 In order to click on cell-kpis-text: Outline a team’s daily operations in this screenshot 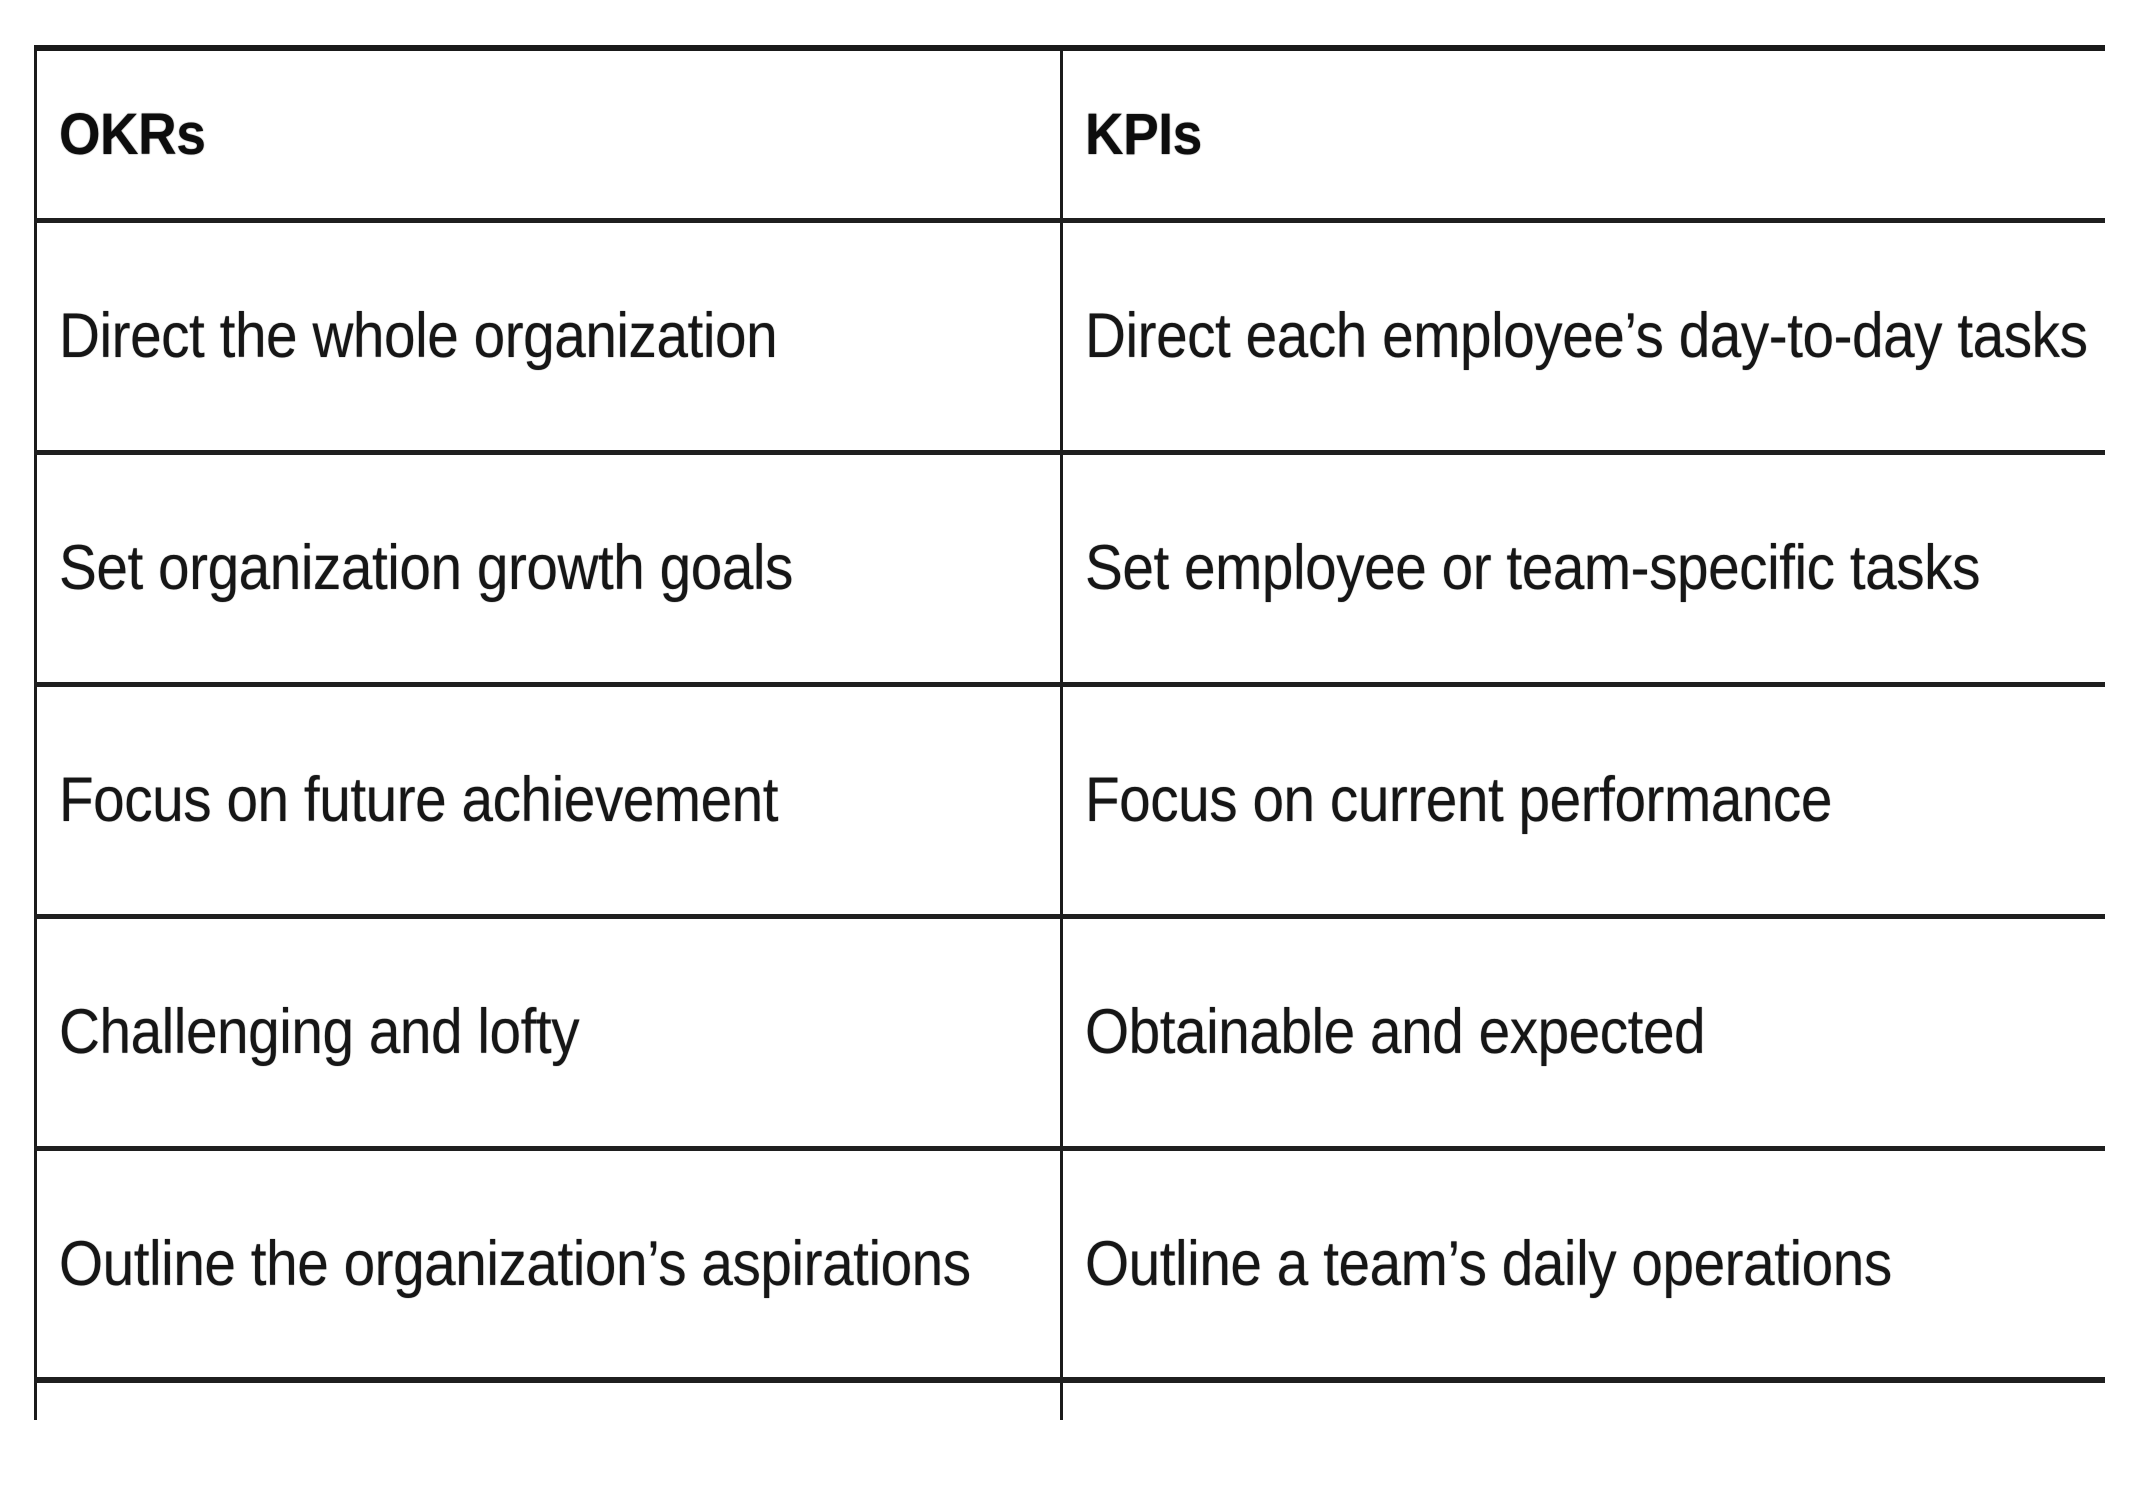, I will do `click(1488, 1263)`.